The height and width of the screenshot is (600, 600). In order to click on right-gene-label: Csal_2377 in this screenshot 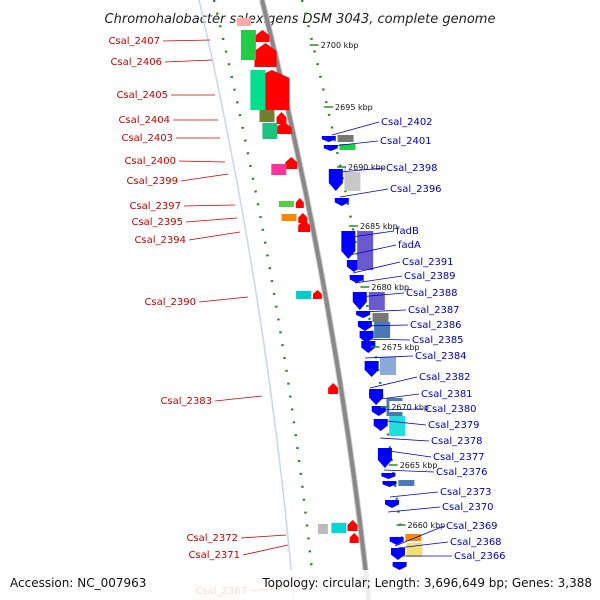, I will do `click(459, 457)`.